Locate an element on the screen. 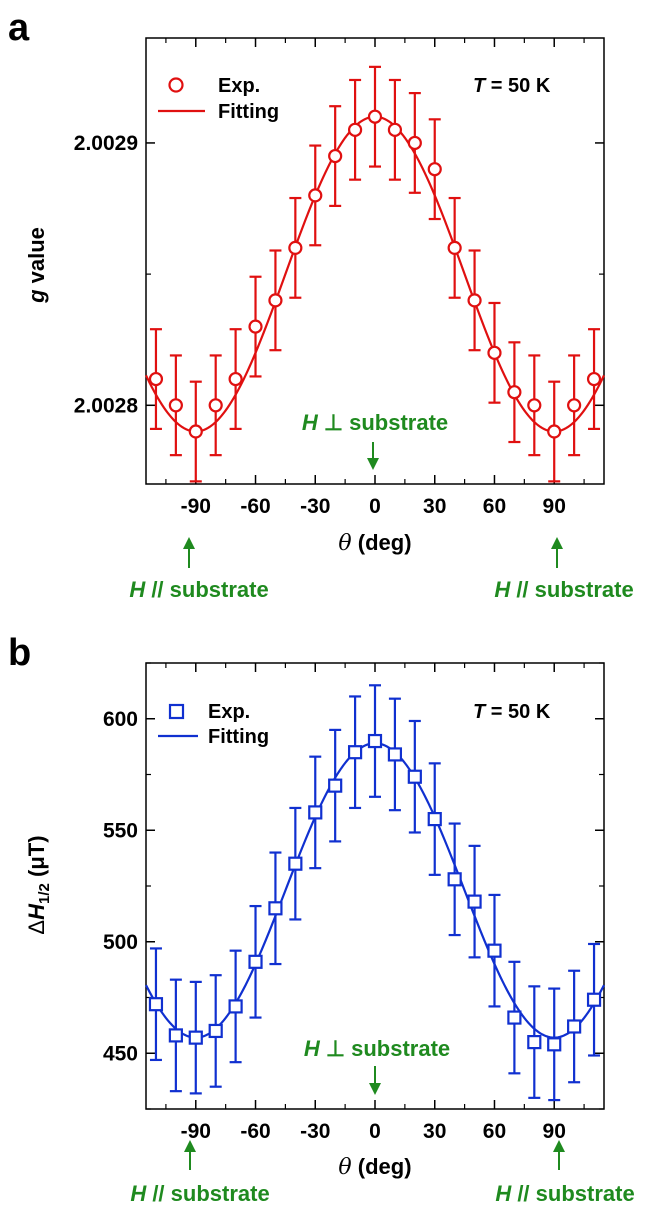 This screenshot has height=1207, width=651. annotation-par-right-a: H // substrate is located at coordinates (563, 589).